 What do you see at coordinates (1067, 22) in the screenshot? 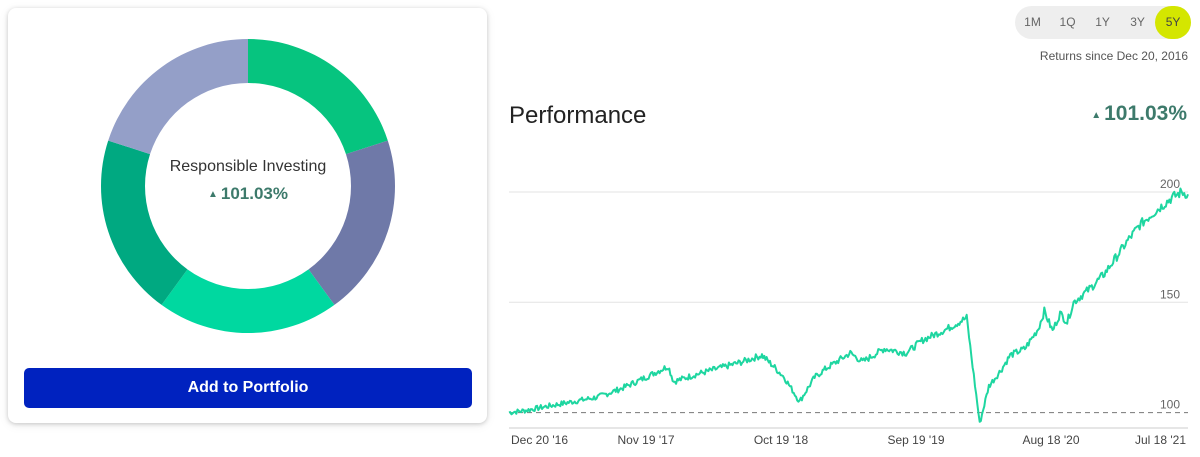
I see `period-1q: 1Q` at bounding box center [1067, 22].